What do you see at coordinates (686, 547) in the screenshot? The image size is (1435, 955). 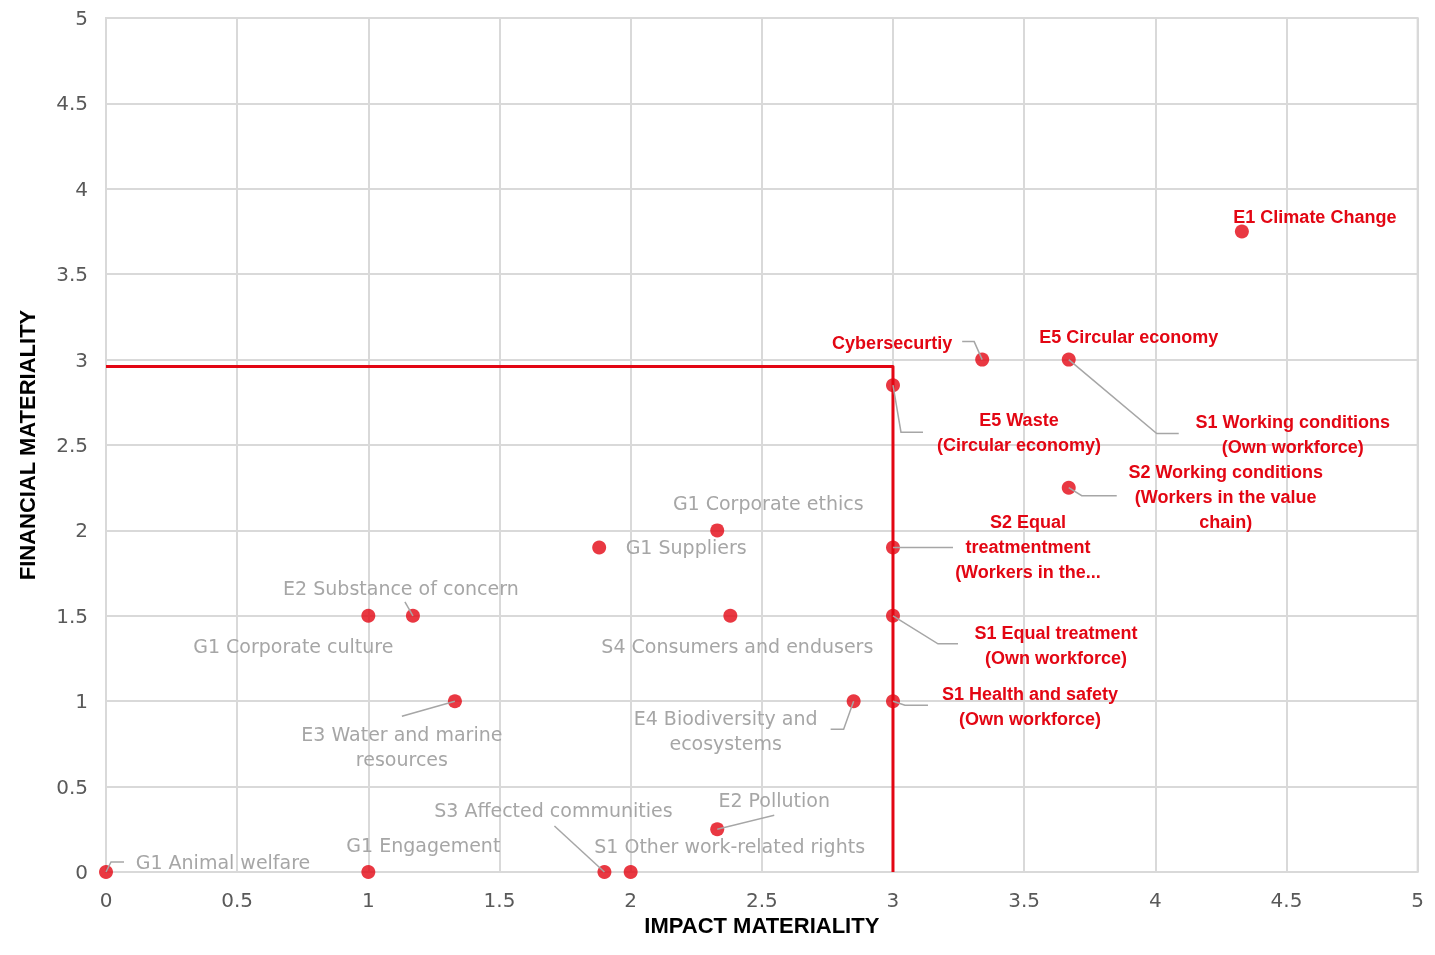 I see `annotation: G1 Suppliers` at bounding box center [686, 547].